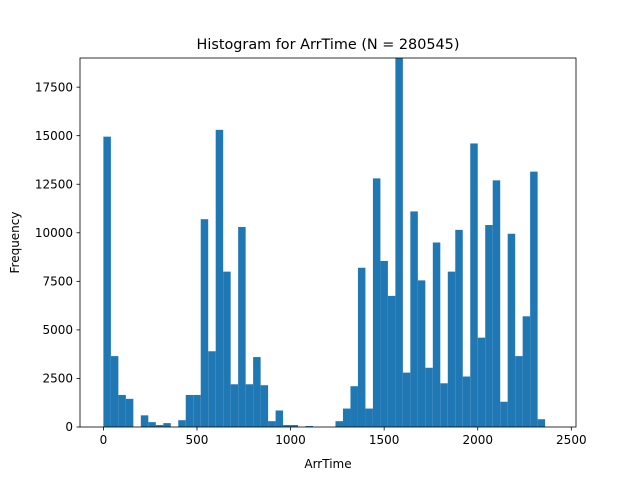 The height and width of the screenshot is (480, 640). I want to click on x-tick-label: 2000, so click(477, 440).